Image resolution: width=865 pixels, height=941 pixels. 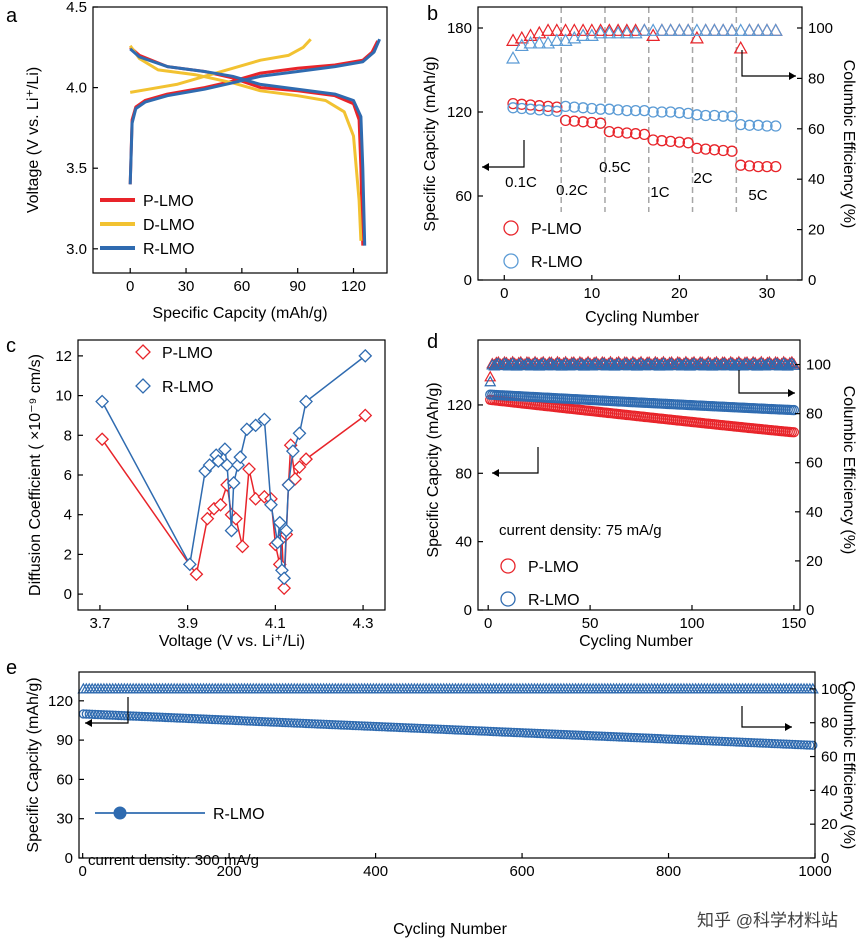 What do you see at coordinates (220, 66) in the screenshot?
I see `series-line-D-LMO-charge` at bounding box center [220, 66].